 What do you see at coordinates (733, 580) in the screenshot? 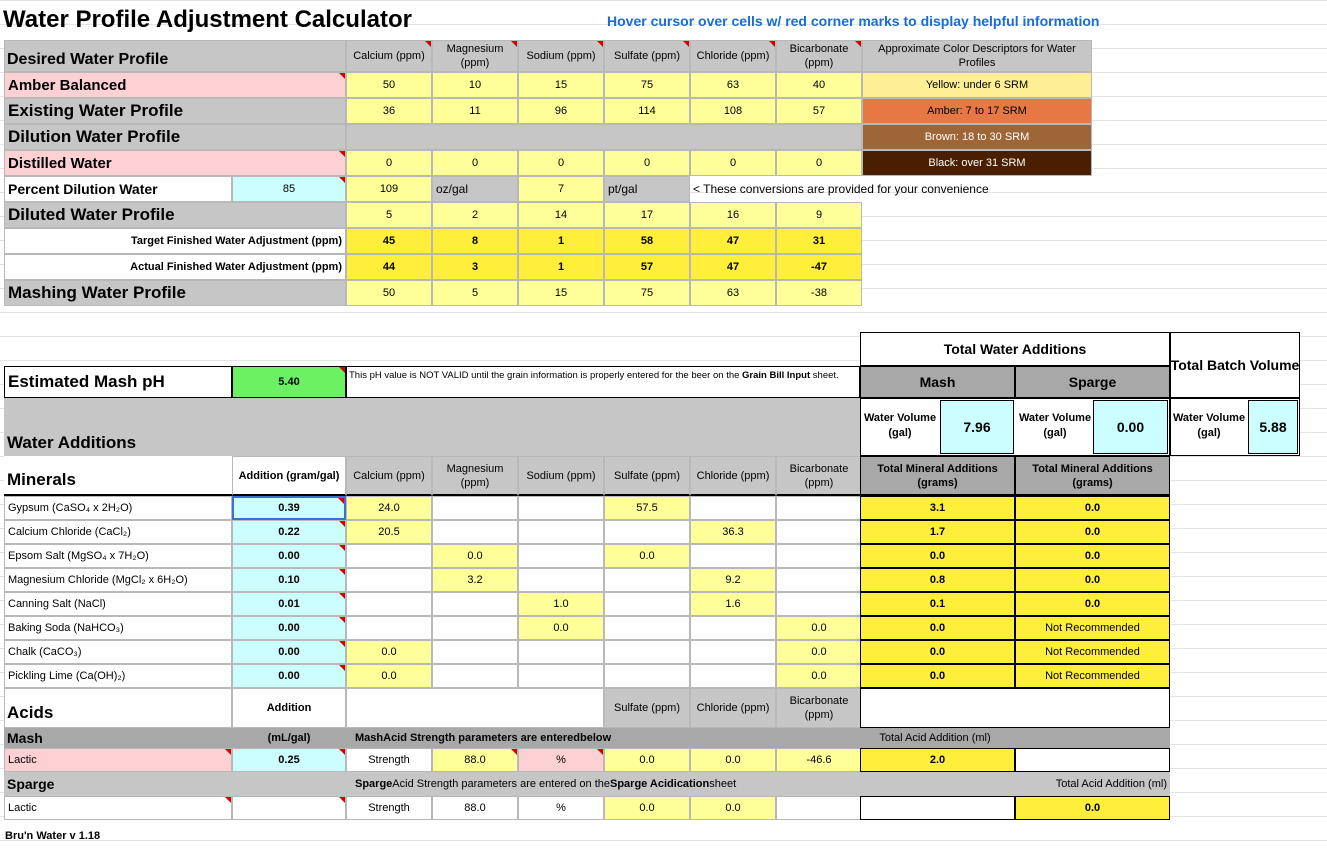
I see `mineral-chloride: 9.2` at bounding box center [733, 580].